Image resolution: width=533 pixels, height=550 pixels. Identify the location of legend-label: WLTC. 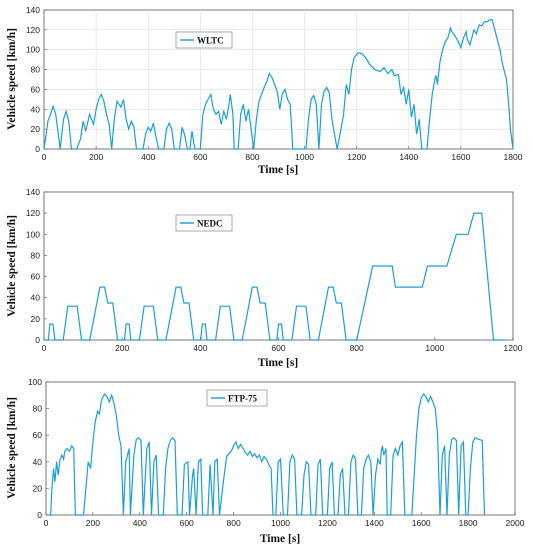
(210, 41).